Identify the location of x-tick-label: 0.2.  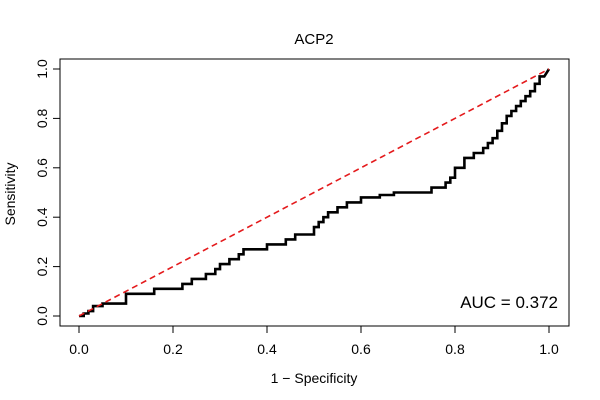
(173, 349).